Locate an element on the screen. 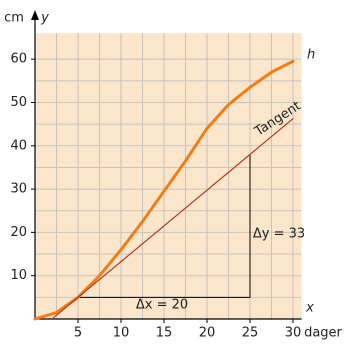 This screenshot has width=347, height=357. y-tick-label: 40 is located at coordinates (18, 145).